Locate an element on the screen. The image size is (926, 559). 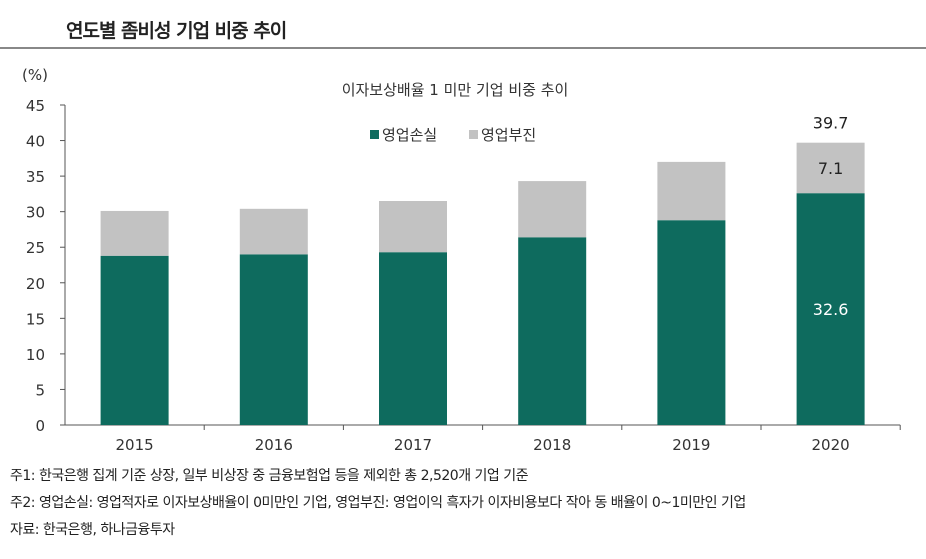
bar-loss-2018 is located at coordinates (552, 331).